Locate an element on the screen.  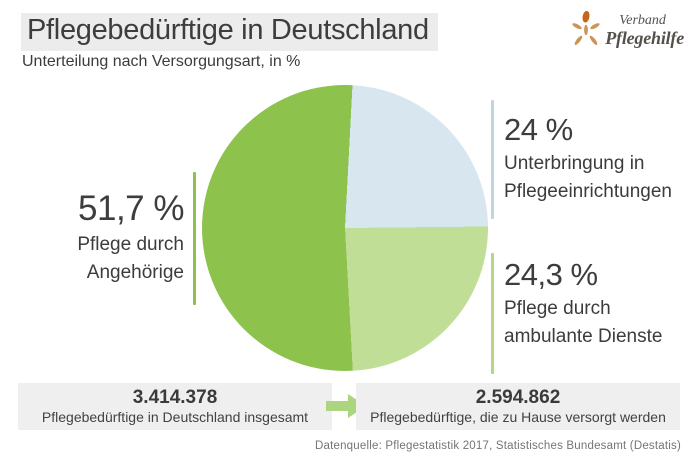
label-pflegeeinrichtungen-line2: Pflegeeinrichtungen is located at coordinates (588, 191).